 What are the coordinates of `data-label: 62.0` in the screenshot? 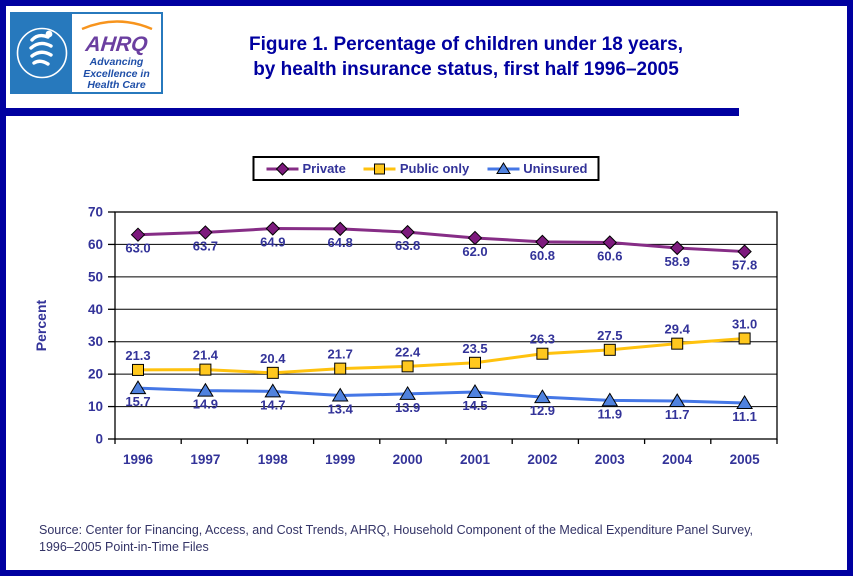 It's located at (474, 251).